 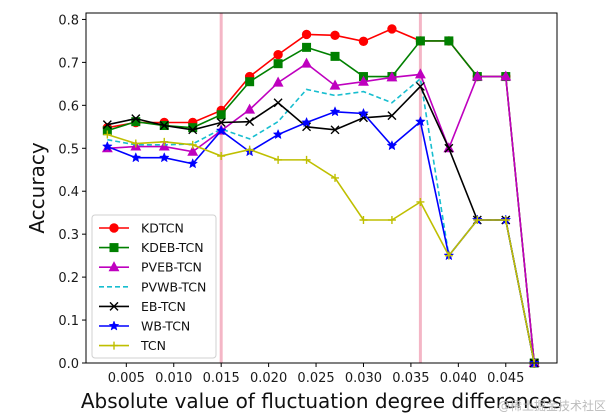 I want to click on legend-box, so click(x=154, y=286).